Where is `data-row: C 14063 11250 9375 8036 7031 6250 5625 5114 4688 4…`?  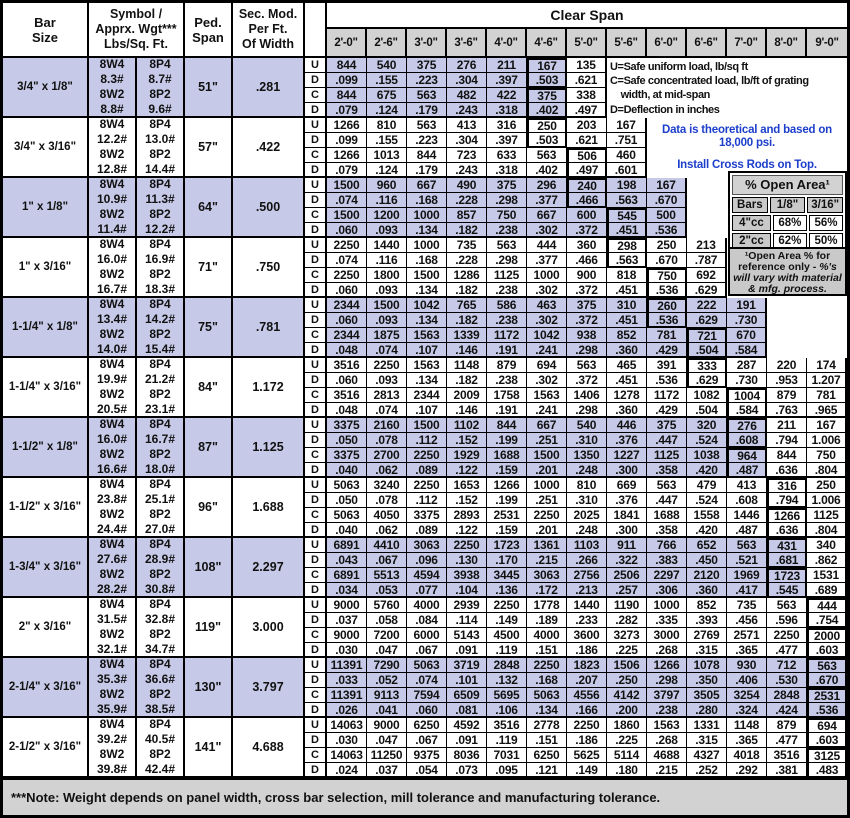
data-row: C 14063 11250 9375 8036 7031 6250 5625 5114 4688 4… is located at coordinates (576, 755).